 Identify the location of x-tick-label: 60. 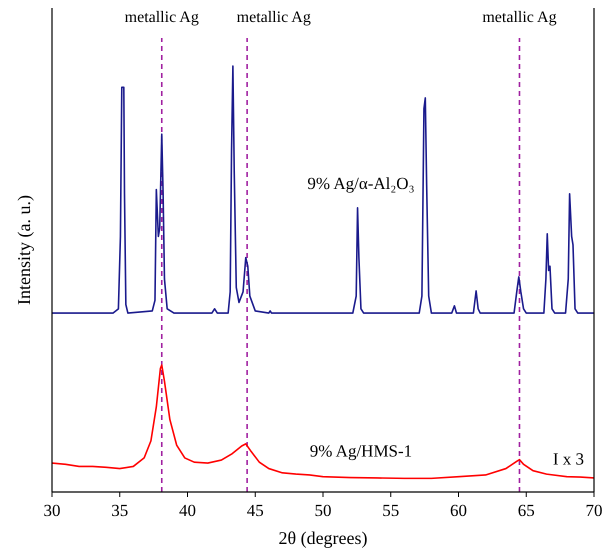
(458, 510).